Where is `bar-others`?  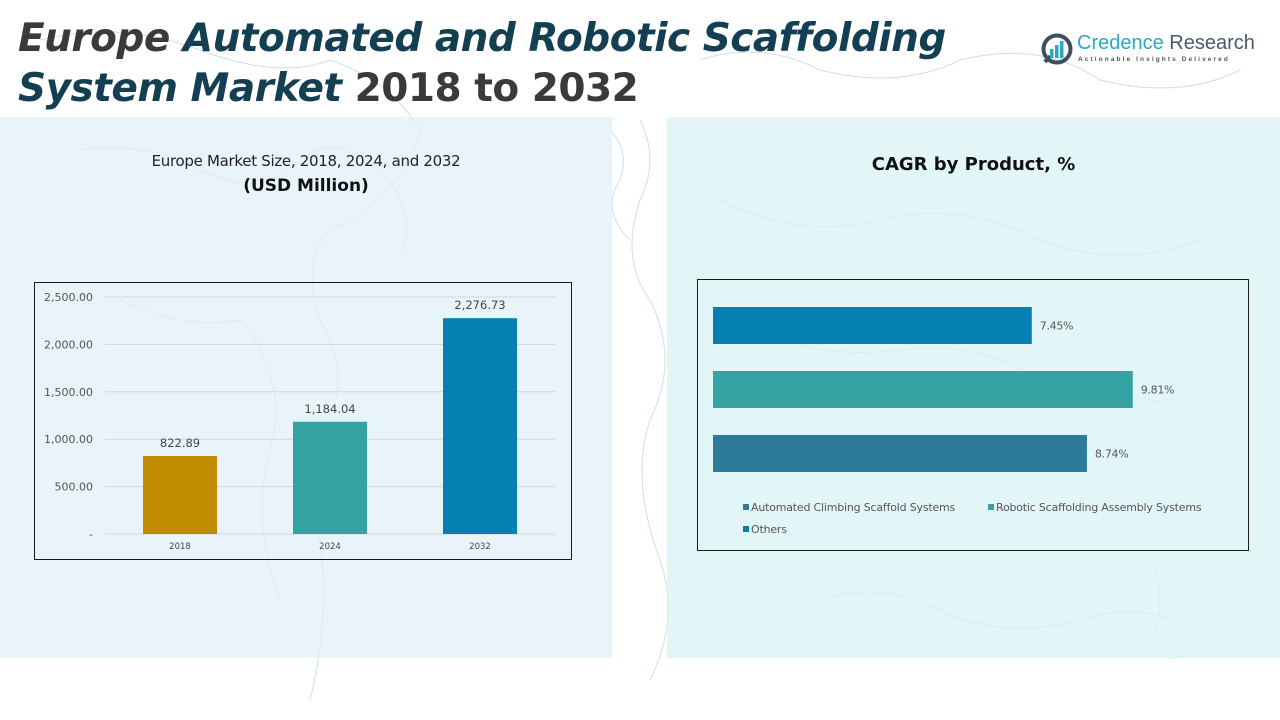
bar-others is located at coordinates (872, 325).